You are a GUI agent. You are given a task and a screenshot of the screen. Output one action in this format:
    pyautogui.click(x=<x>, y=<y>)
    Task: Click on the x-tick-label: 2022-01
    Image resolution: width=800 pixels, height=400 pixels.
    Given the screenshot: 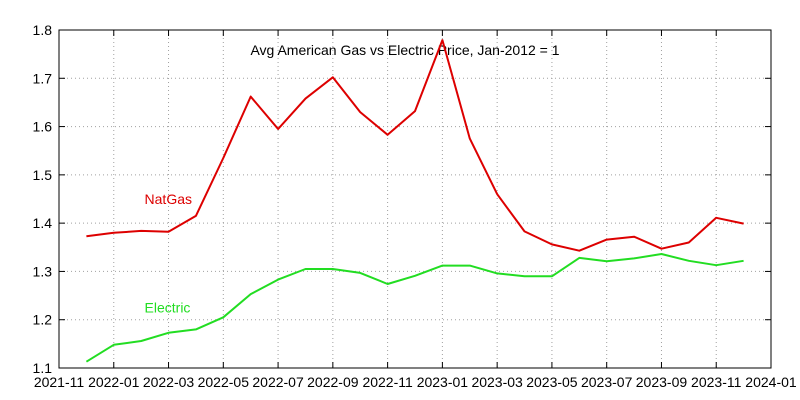 What is the action you would take?
    pyautogui.click(x=114, y=382)
    